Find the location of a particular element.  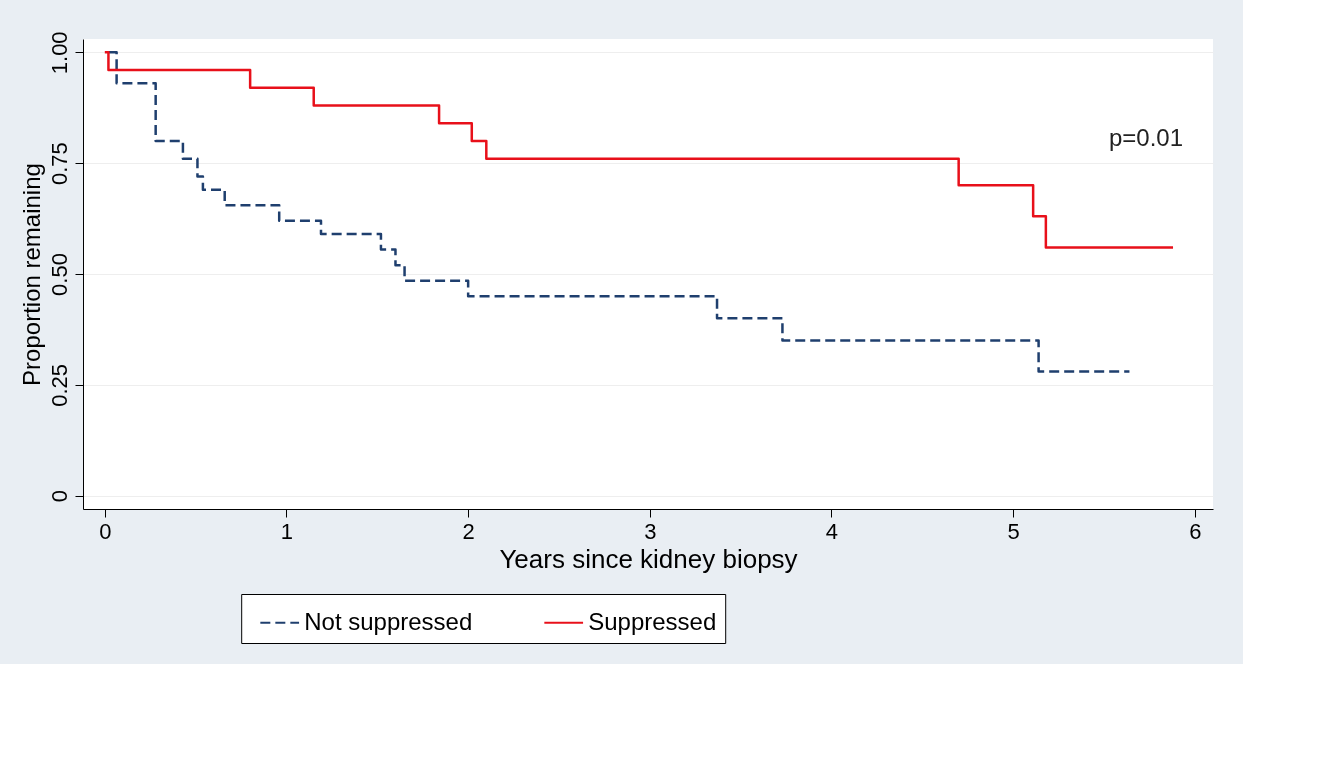

x-tick-label: 1 is located at coordinates (287, 531).